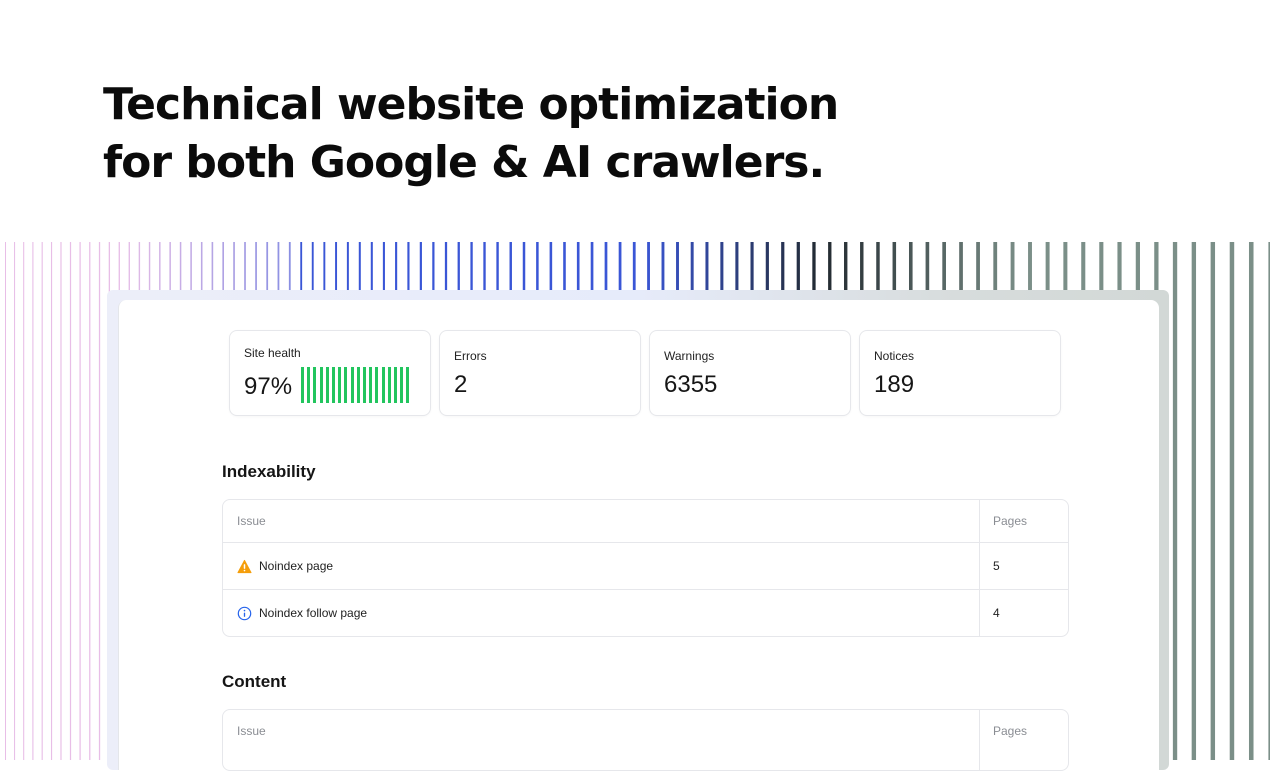  What do you see at coordinates (894, 384) in the screenshot?
I see `notices-value: 189` at bounding box center [894, 384].